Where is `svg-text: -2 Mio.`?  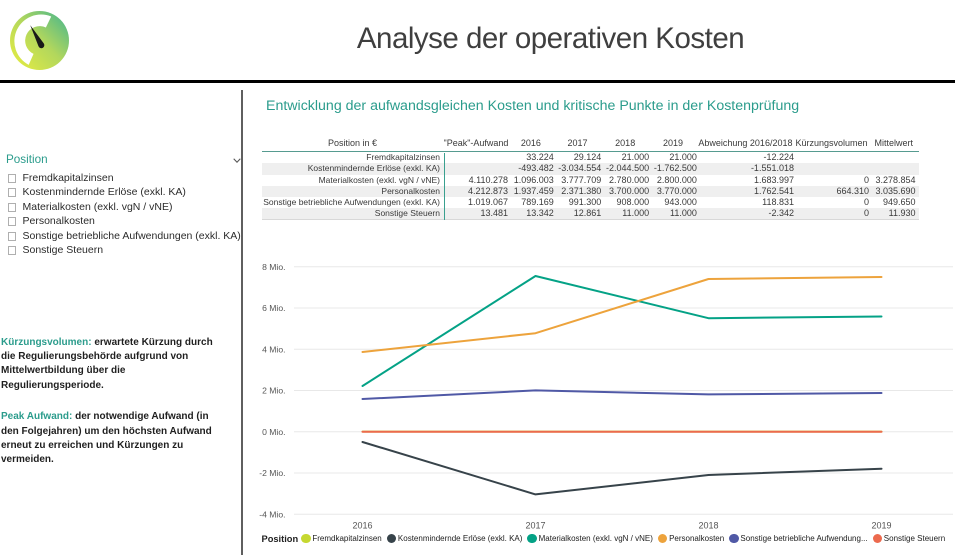 svg-text: -2 Mio. is located at coordinates (272, 473).